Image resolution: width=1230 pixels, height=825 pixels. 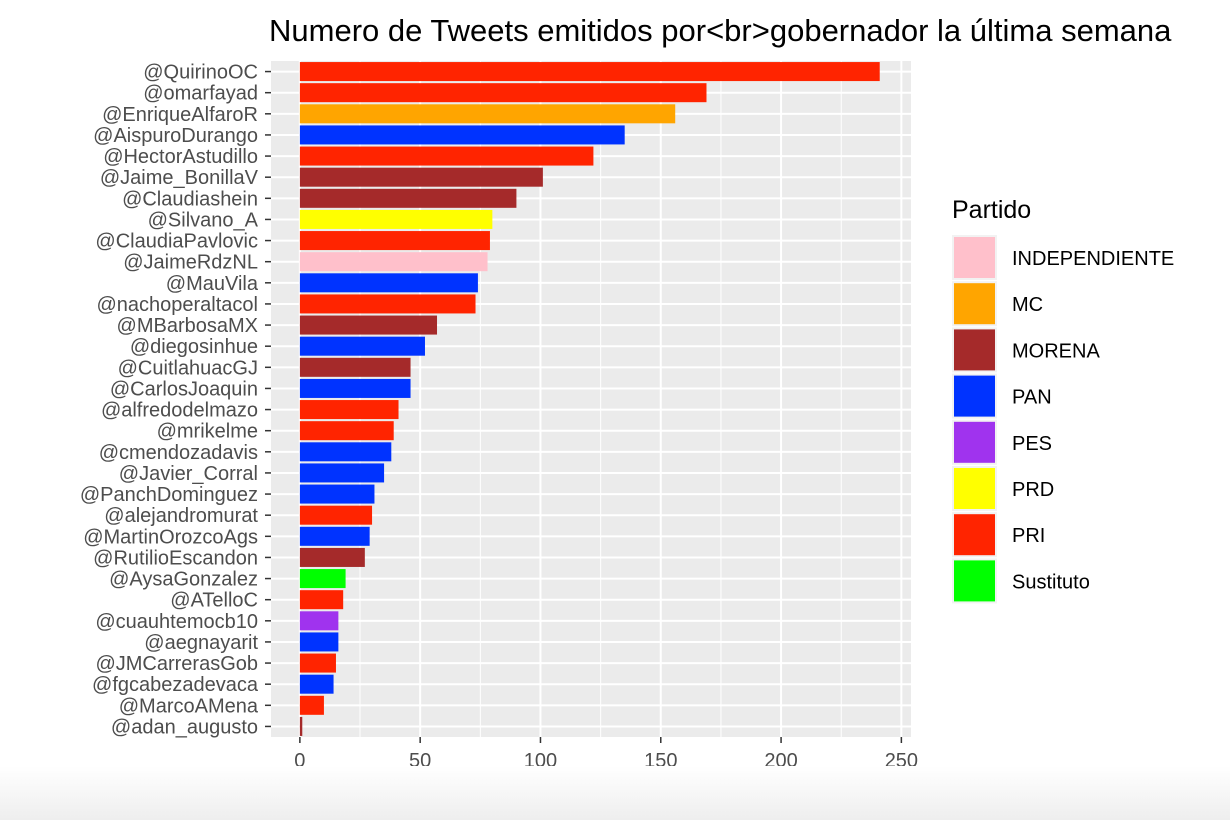 What do you see at coordinates (1027, 305) in the screenshot?
I see `legend-label: MC` at bounding box center [1027, 305].